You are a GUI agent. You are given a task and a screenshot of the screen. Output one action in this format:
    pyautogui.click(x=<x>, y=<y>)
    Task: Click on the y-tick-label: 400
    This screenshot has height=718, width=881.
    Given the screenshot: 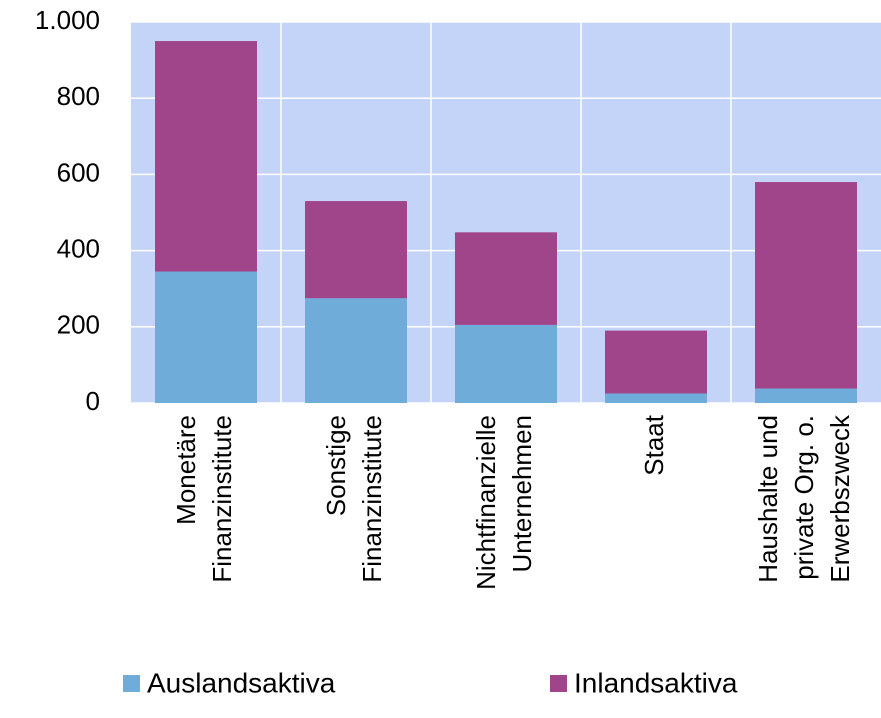 What is the action you would take?
    pyautogui.click(x=78, y=248)
    